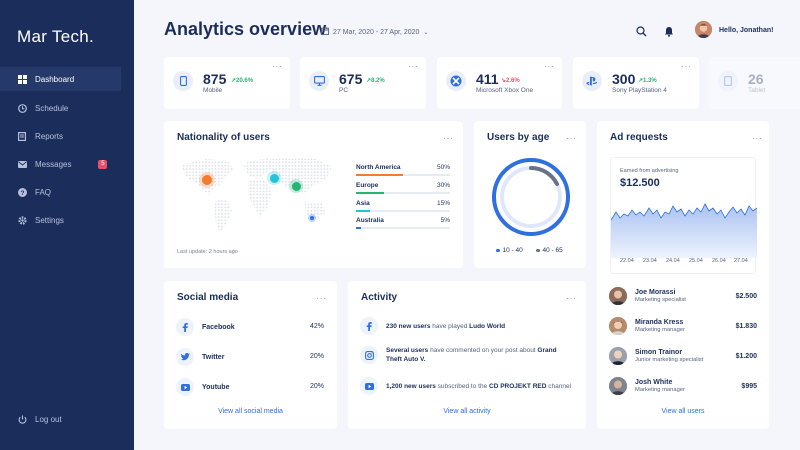  What do you see at coordinates (312, 218) in the screenshot?
I see `marker-australia` at bounding box center [312, 218].